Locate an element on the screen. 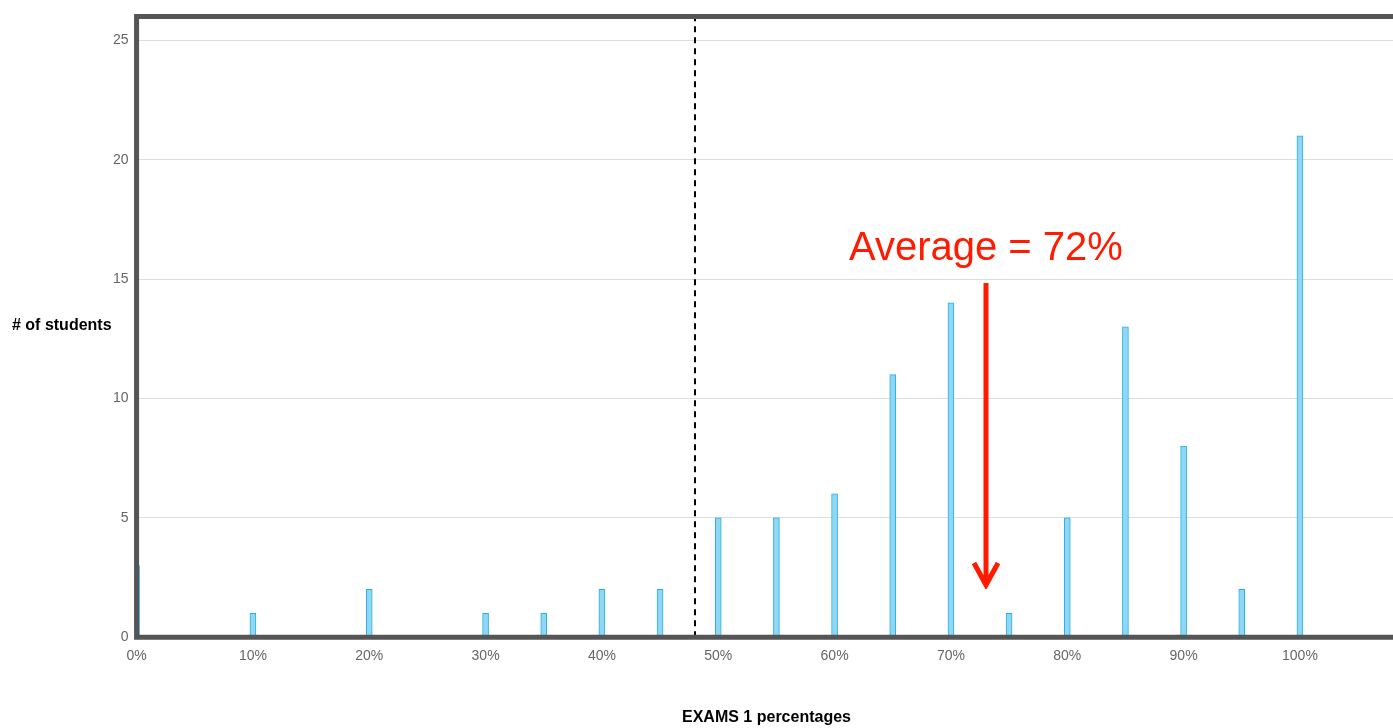 The height and width of the screenshot is (728, 1393). x-tick-label: 90% is located at coordinates (1183, 655).